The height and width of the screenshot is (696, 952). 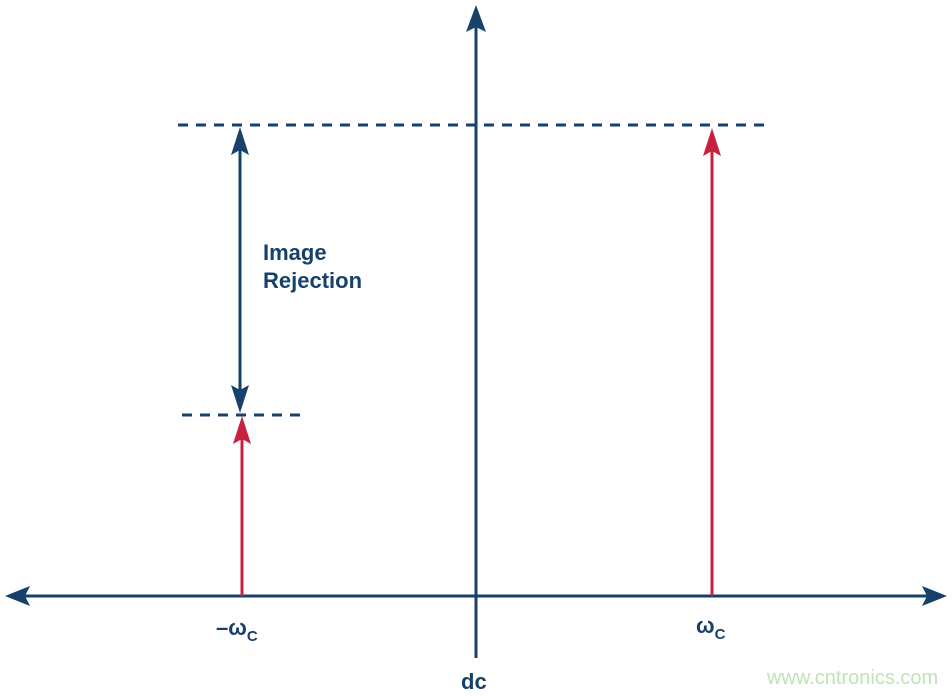 What do you see at coordinates (934, 596) in the screenshot?
I see `right-arrowhead` at bounding box center [934, 596].